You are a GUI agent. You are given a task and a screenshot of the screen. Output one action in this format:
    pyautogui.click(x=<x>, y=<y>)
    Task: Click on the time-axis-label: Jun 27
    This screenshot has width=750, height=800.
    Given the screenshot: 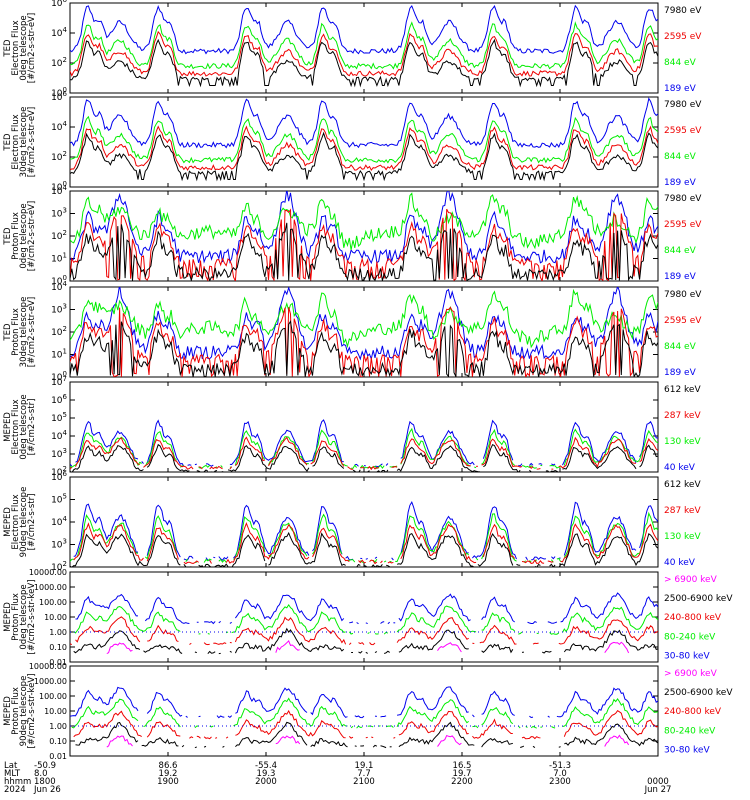 What is the action you would take?
    pyautogui.click(x=658, y=790)
    